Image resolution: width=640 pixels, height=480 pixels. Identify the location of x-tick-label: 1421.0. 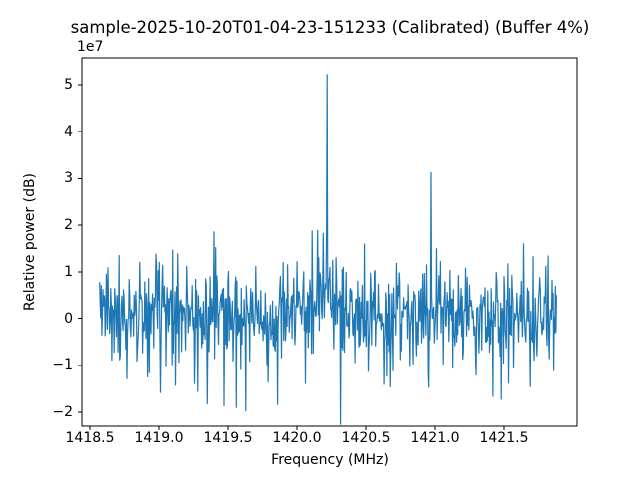
(435, 438).